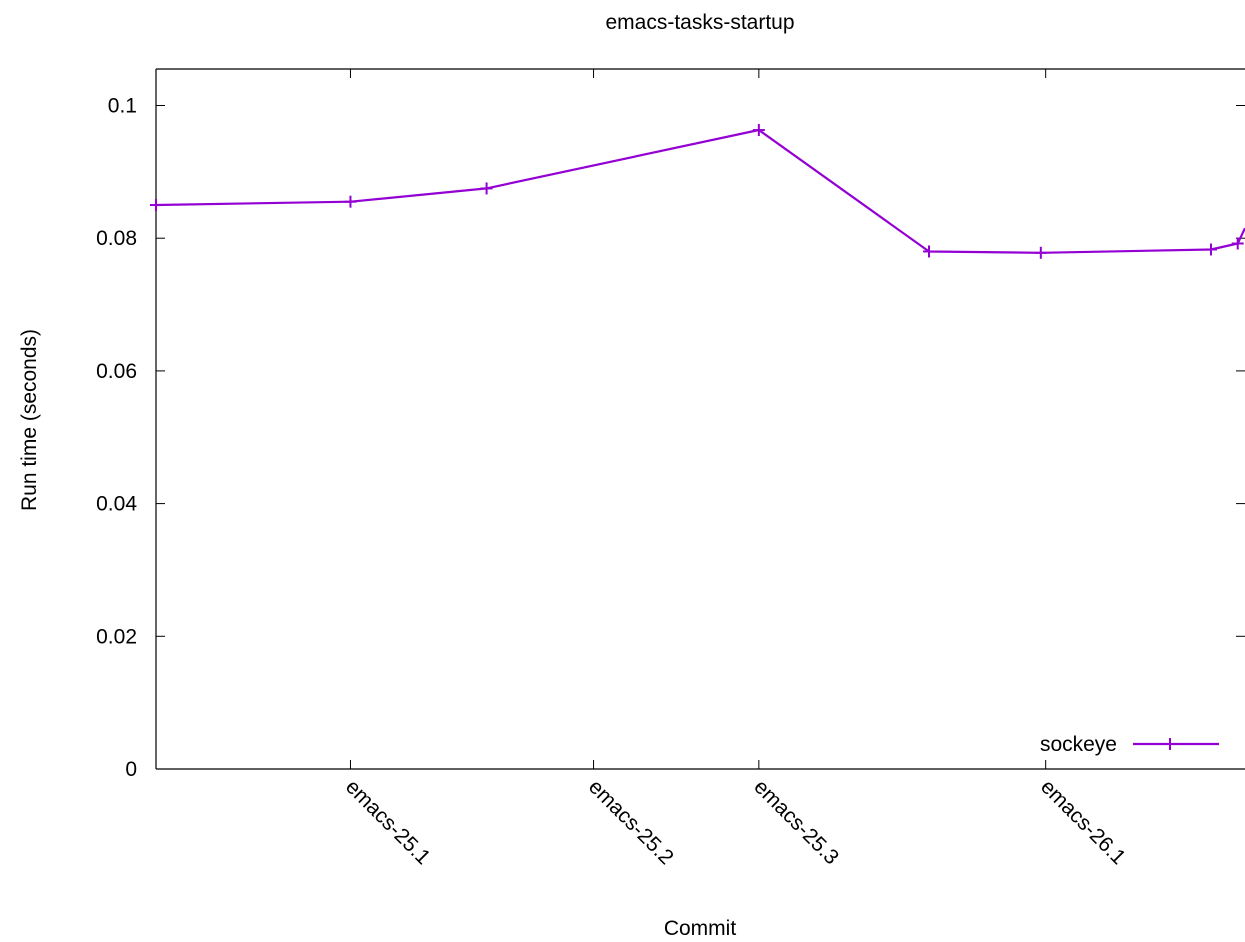 The image size is (1245, 942). Describe the element at coordinates (116, 371) in the screenshot. I see `y-tick-label: 0.06` at that location.